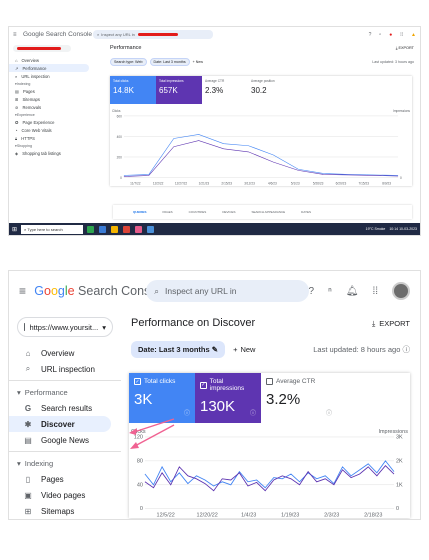 The width and height of the screenshot is (429, 560). I want to click on sidebar-item-label: Sitemaps, so click(58, 511).